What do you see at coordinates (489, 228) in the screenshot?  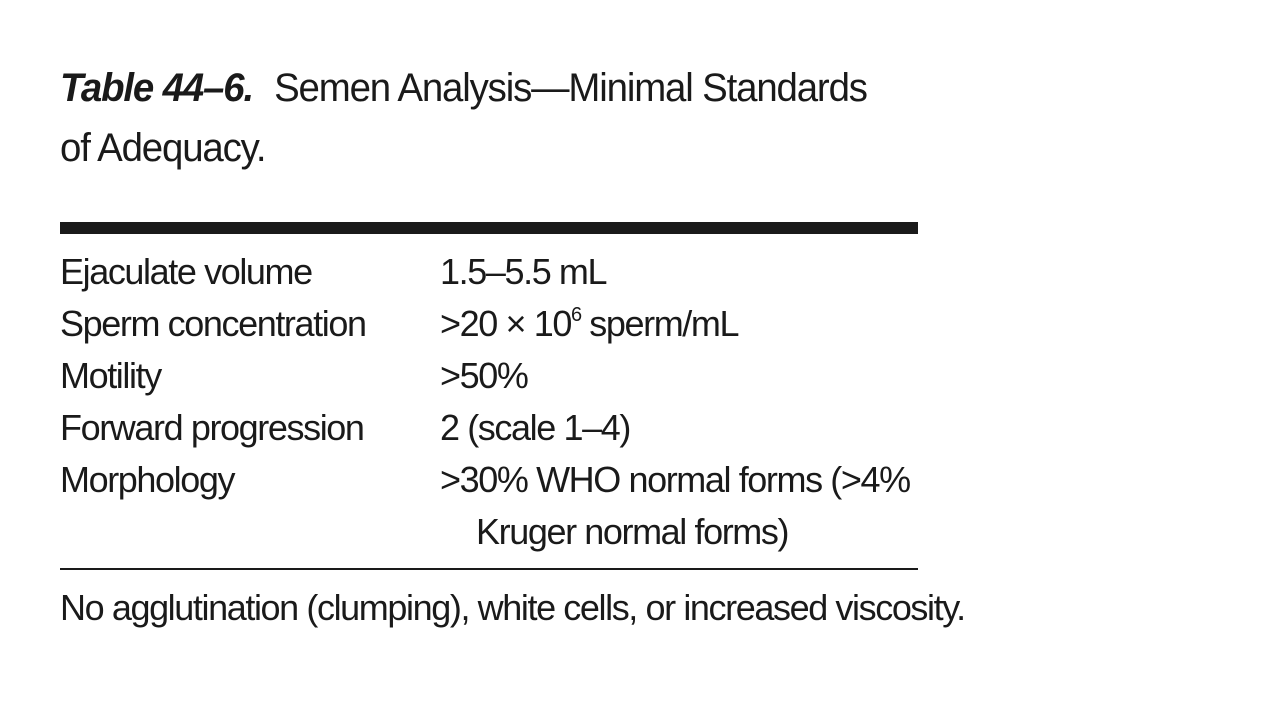 I see `table-top-rule` at bounding box center [489, 228].